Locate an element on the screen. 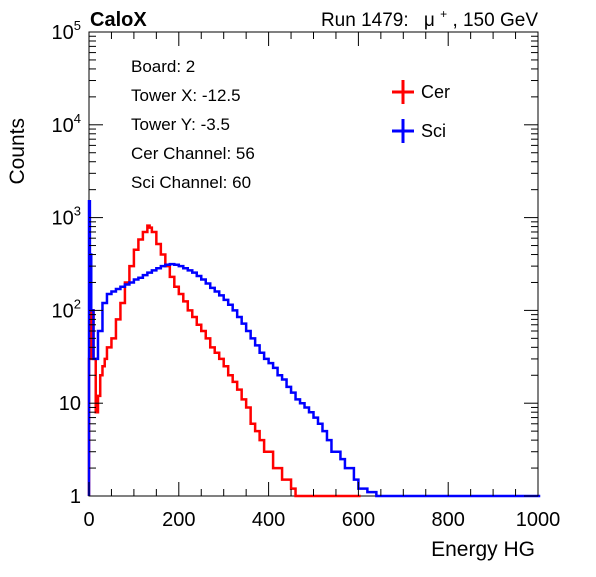 This screenshot has height=577, width=596. x-tick-label: 600 is located at coordinates (358, 520).